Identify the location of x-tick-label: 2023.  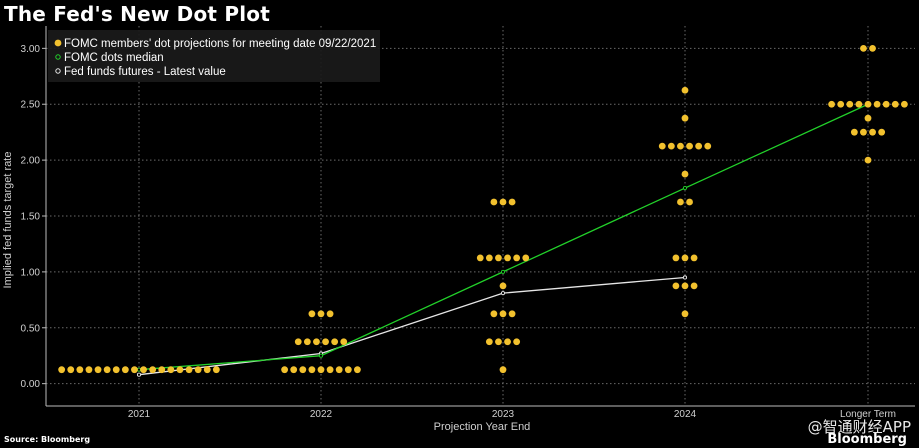
(503, 414).